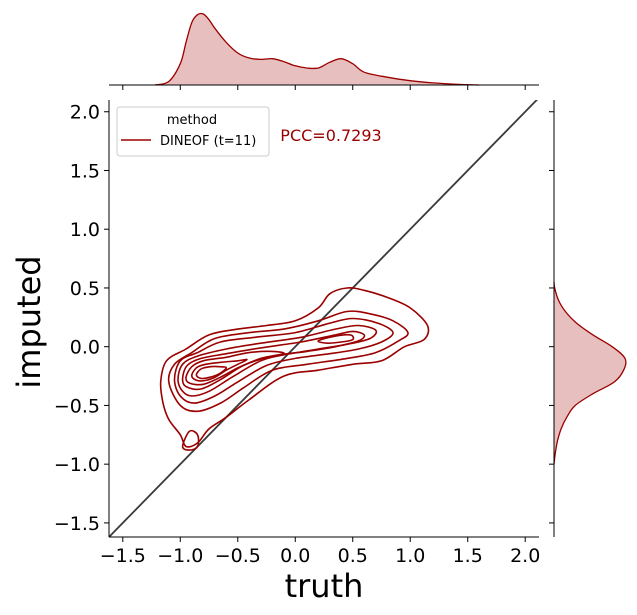 This screenshot has width=637, height=615. What do you see at coordinates (192, 120) in the screenshot?
I see `legend-title: method` at bounding box center [192, 120].